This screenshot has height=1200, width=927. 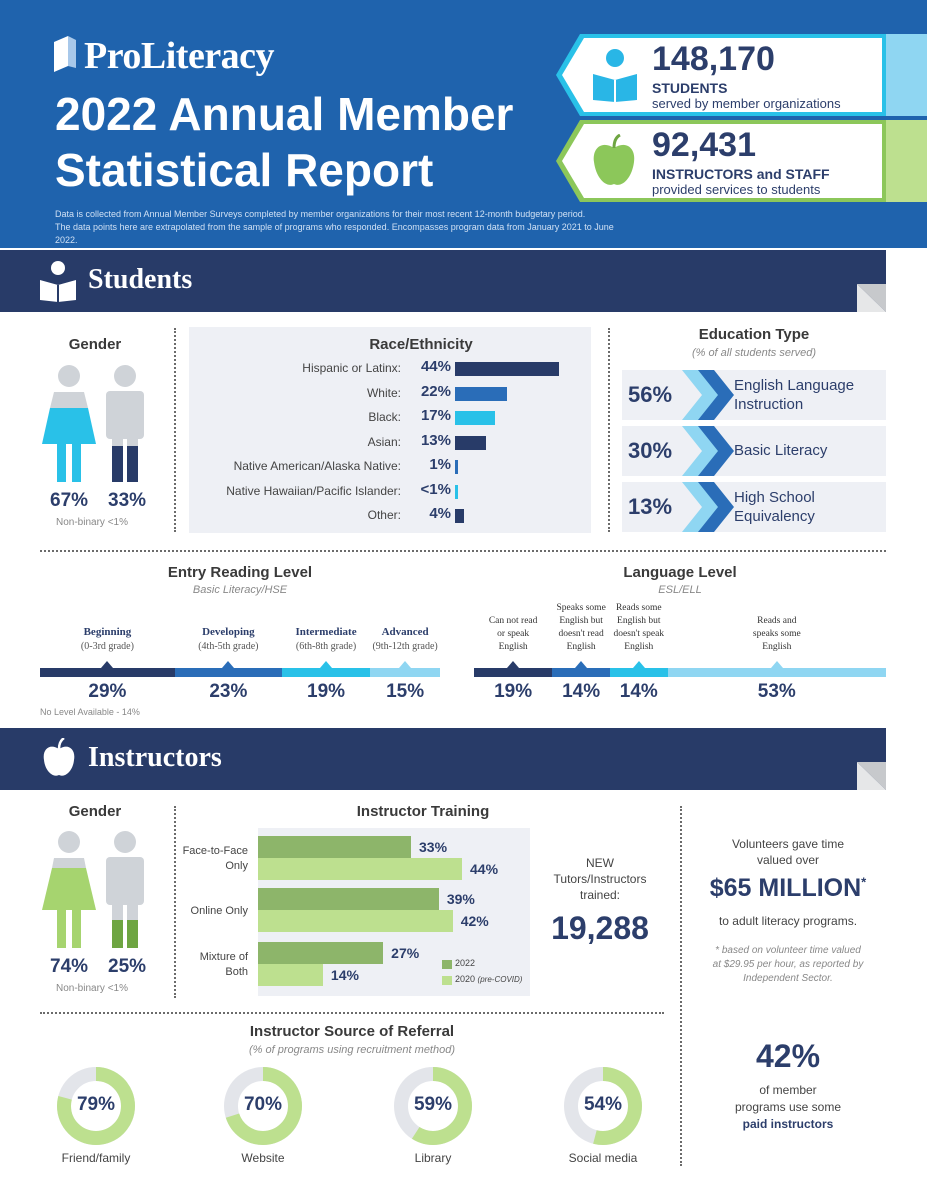 I want to click on reading-level-pct: 29%, so click(x=107, y=691).